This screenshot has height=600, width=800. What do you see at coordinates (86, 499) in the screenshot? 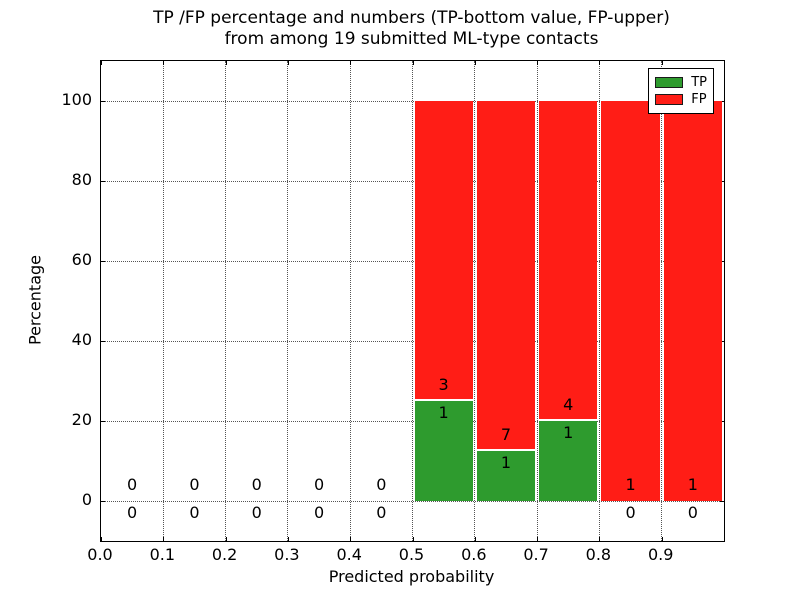
I see `y-tick-label: 0` at bounding box center [86, 499].